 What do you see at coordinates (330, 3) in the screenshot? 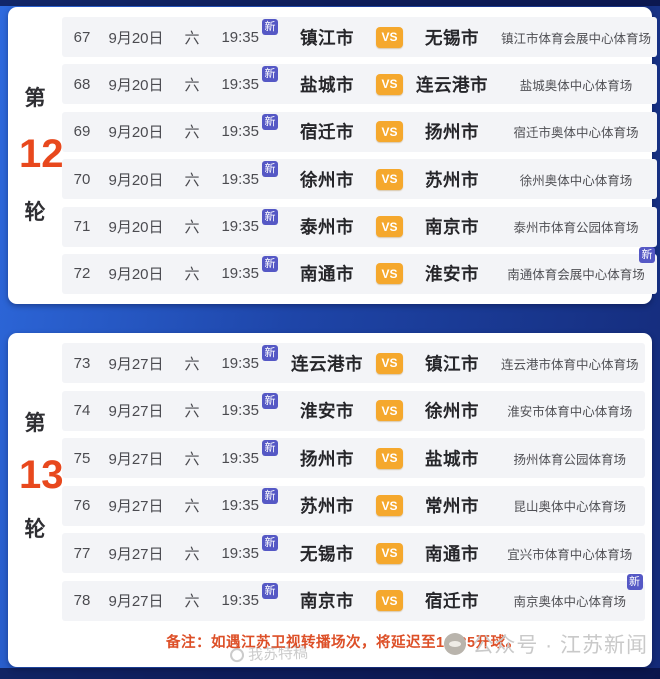
I see `frame-top-strip` at bounding box center [330, 3].